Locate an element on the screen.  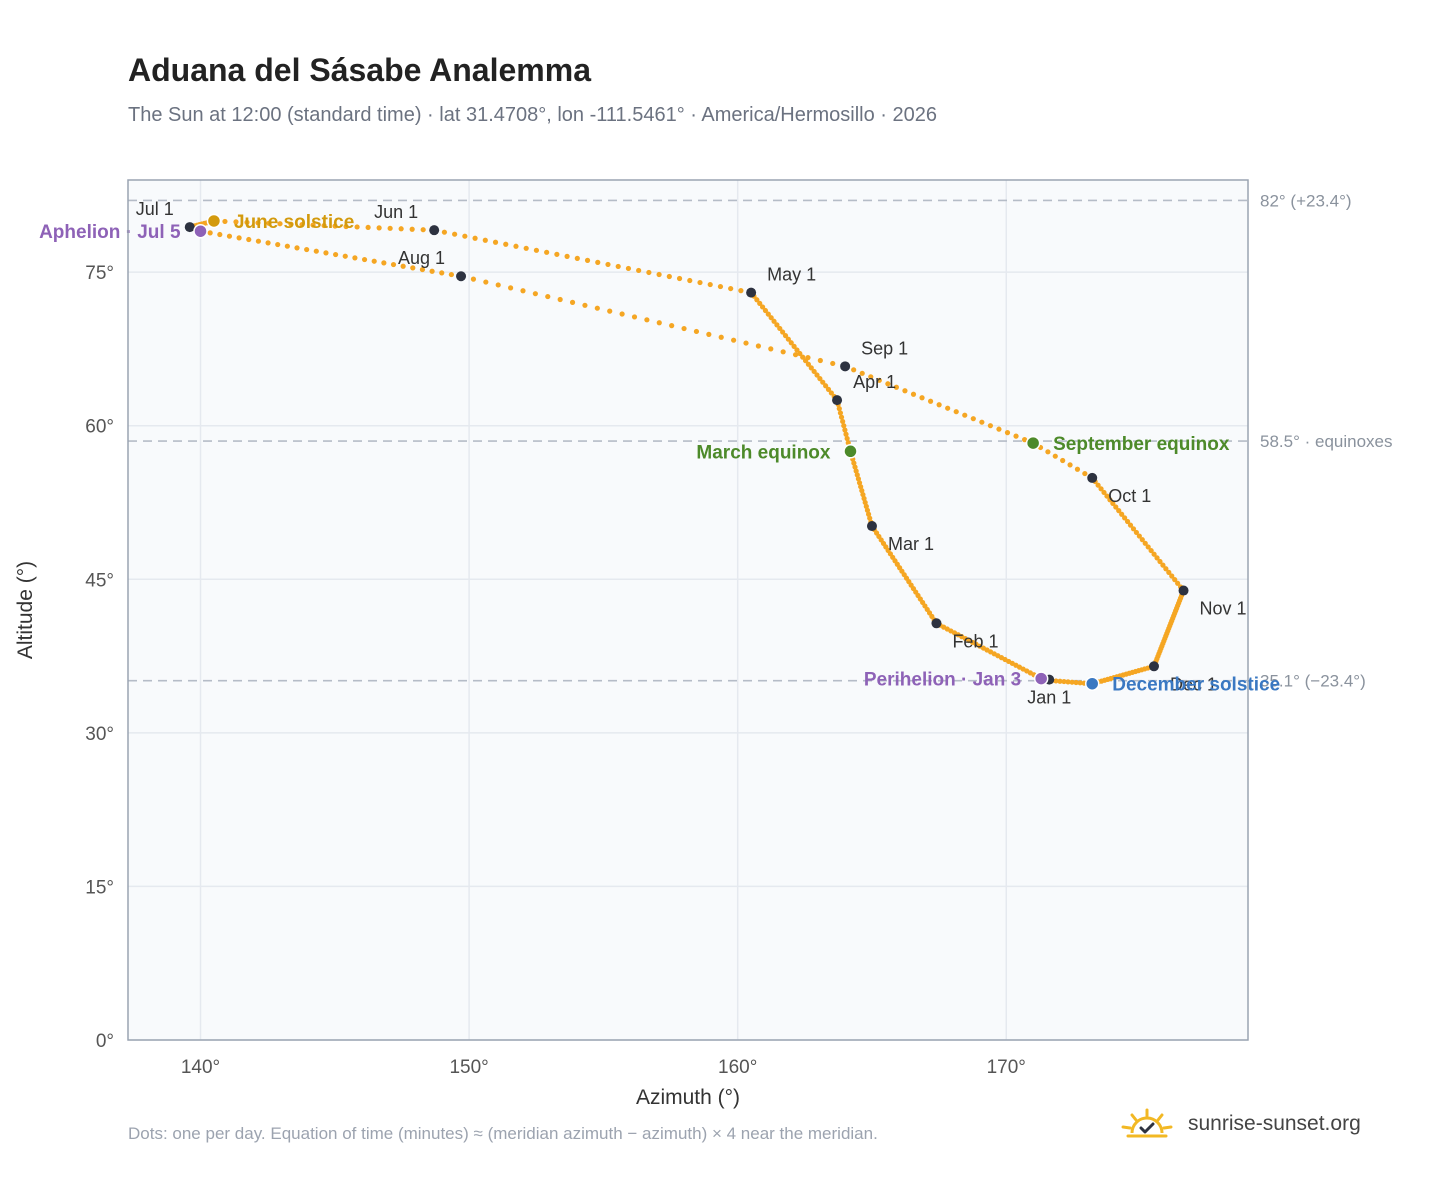
event-marker is located at coordinates (1033, 443).